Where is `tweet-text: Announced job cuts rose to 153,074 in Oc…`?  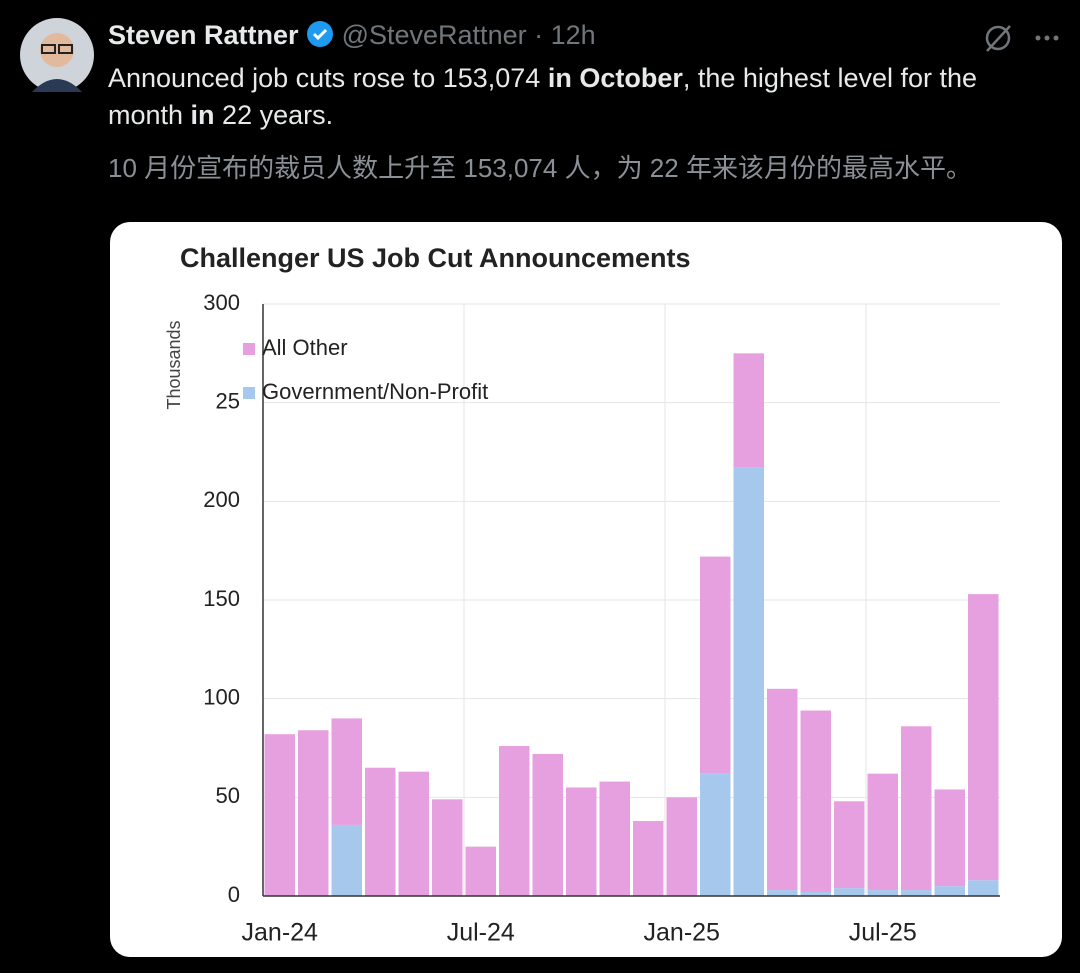 tweet-text: Announced job cuts rose to 153,074 in Oc… is located at coordinates (578, 97).